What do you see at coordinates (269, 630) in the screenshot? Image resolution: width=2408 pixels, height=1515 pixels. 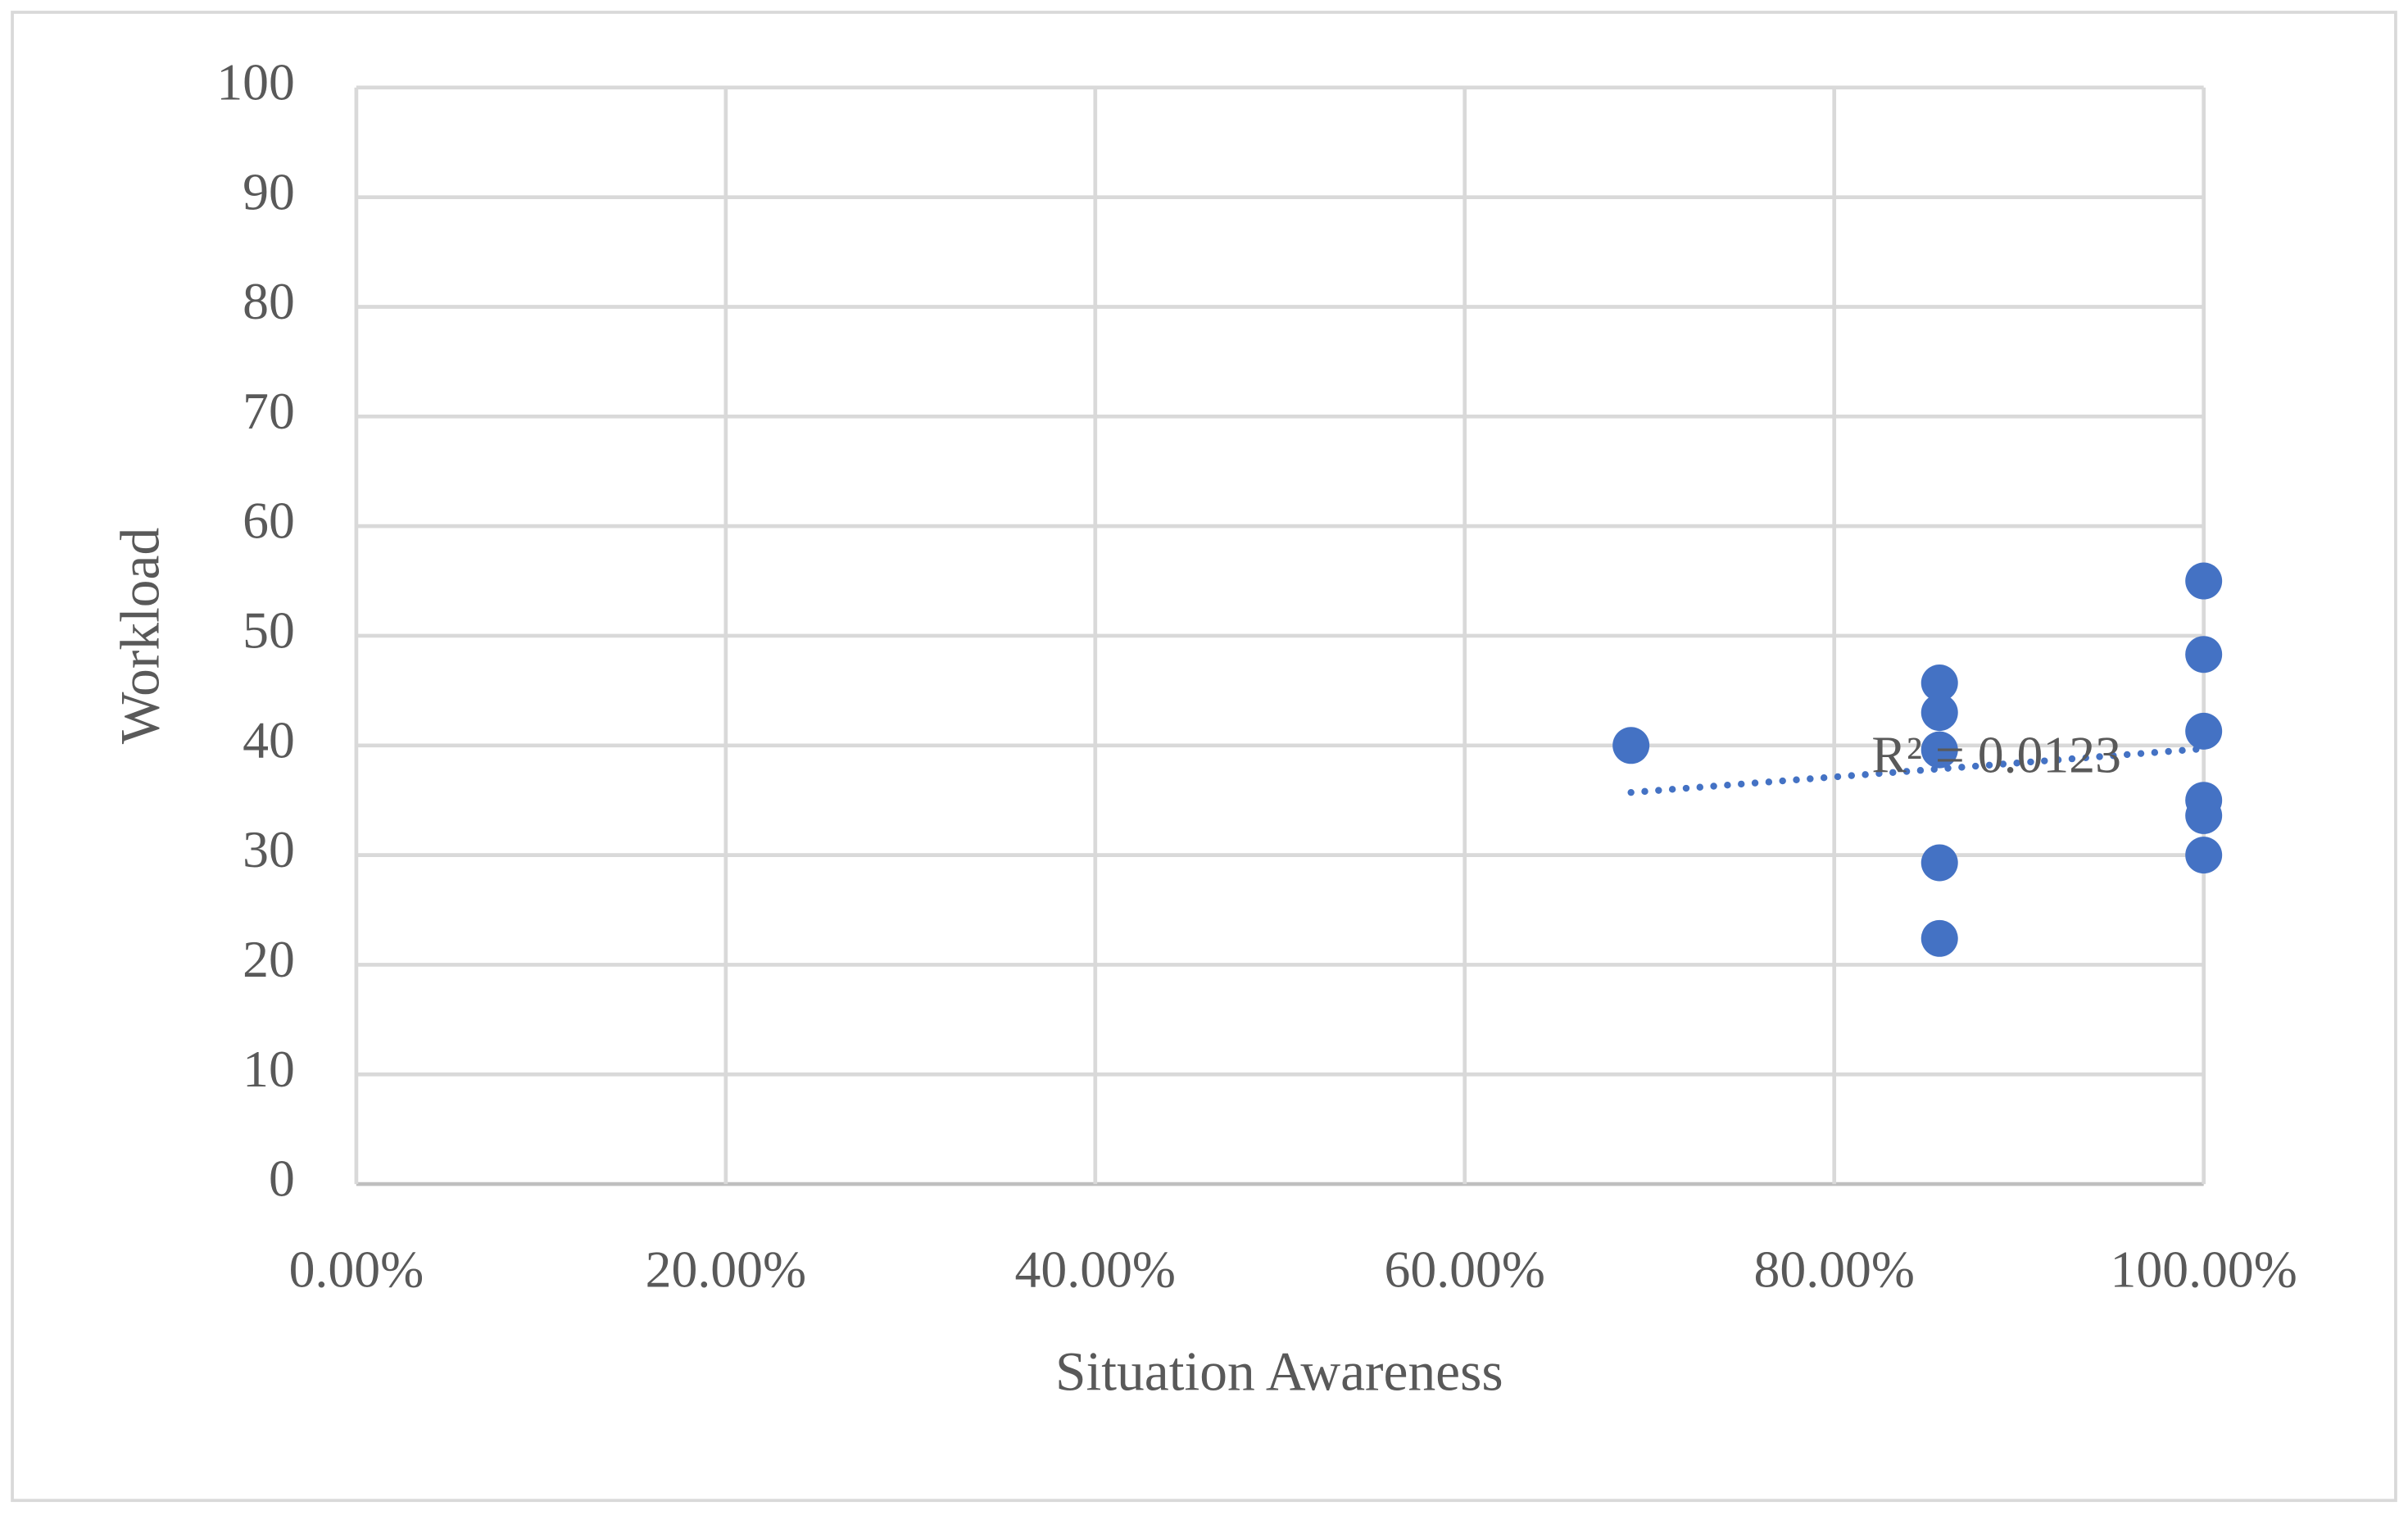 I see `y-tick-label: 50` at bounding box center [269, 630].